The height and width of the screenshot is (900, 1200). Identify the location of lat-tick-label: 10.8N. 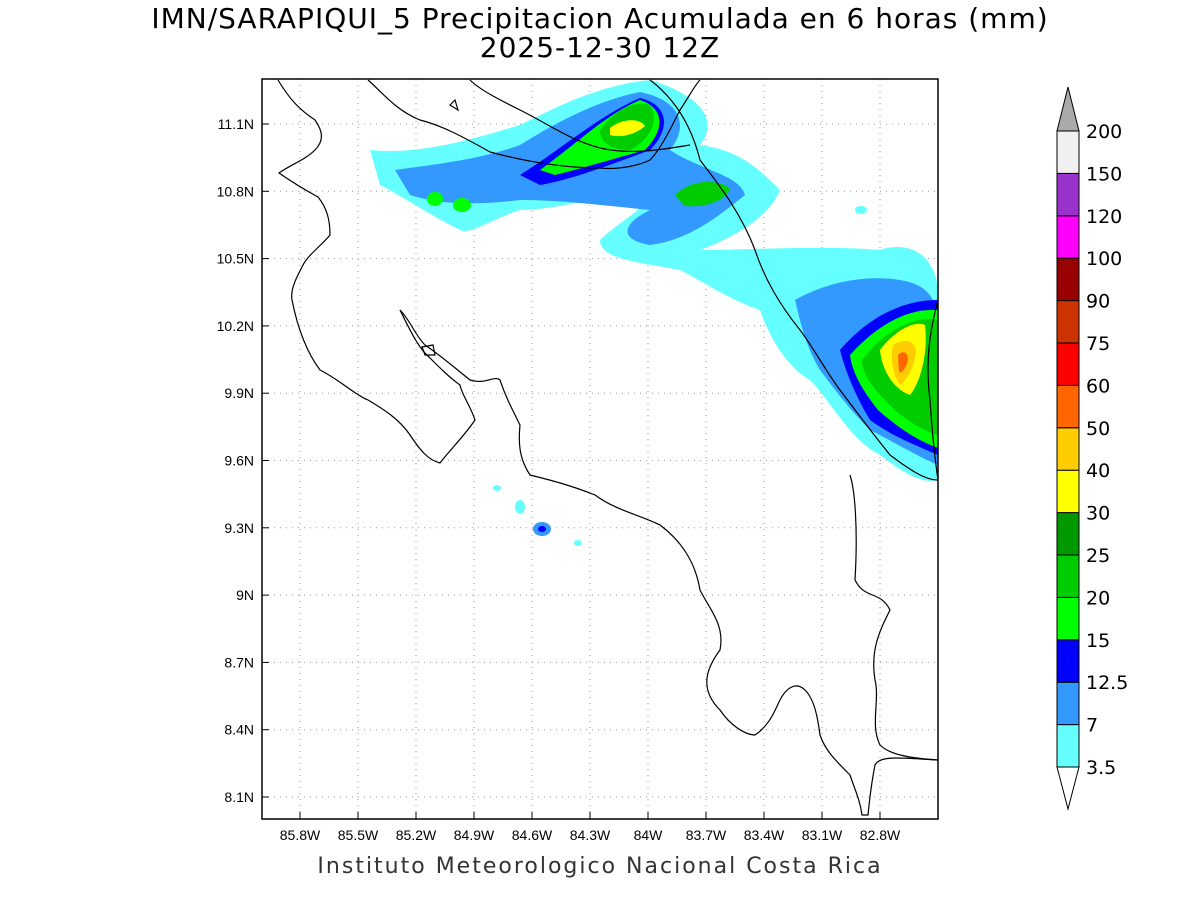
(235, 191).